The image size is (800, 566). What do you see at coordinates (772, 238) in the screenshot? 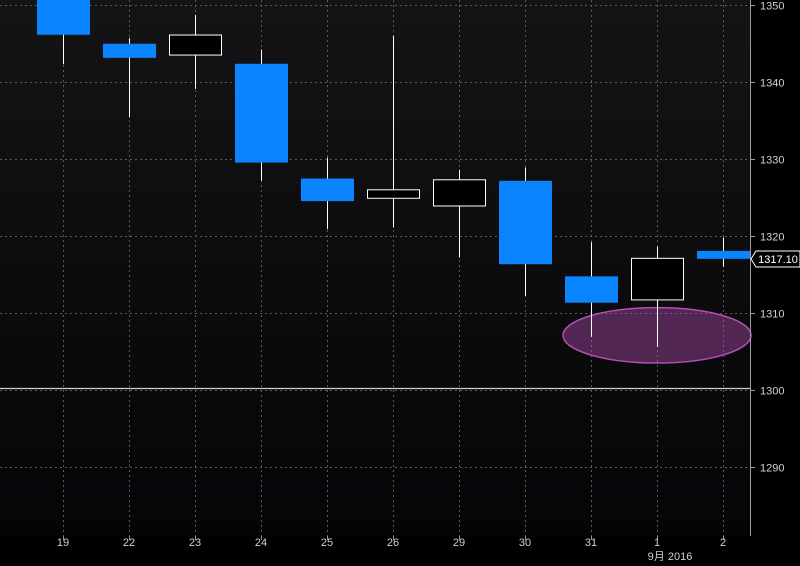
I see `y-tick-label: 1320` at bounding box center [772, 238].